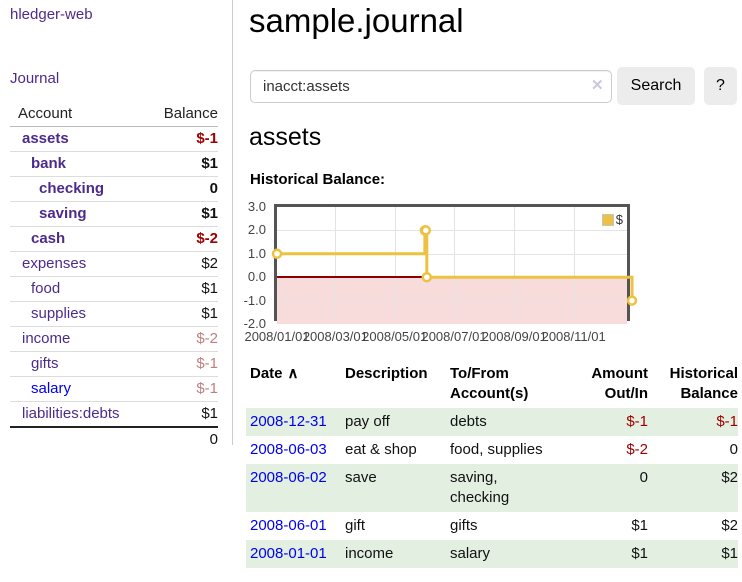  Describe the element at coordinates (114, 189) in the screenshot. I see `account-row: checking 0` at that location.